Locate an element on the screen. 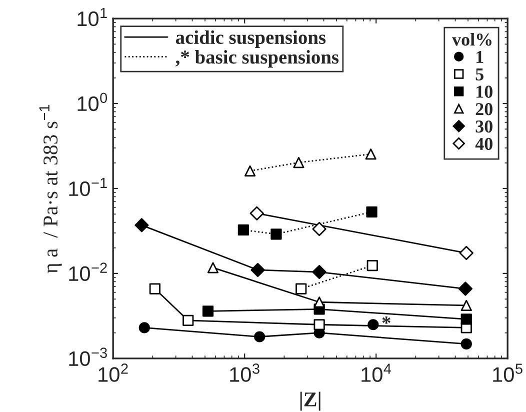 This screenshot has height=412, width=526. x-axis-title: |Z| is located at coordinates (310, 401).